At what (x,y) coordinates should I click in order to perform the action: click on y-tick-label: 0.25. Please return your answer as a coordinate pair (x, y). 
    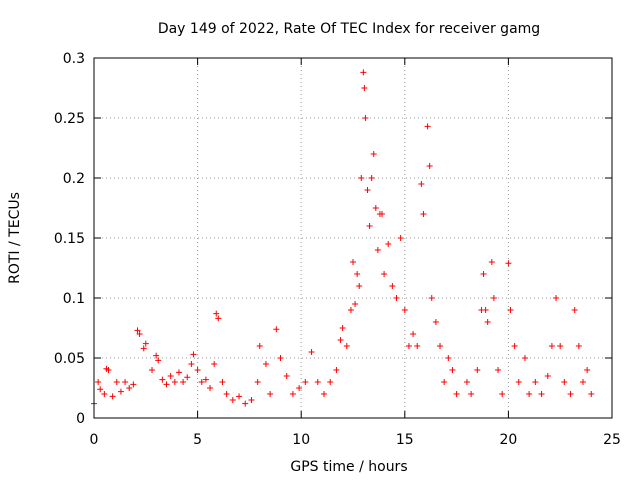
    Looking at the image, I should click on (69, 119).